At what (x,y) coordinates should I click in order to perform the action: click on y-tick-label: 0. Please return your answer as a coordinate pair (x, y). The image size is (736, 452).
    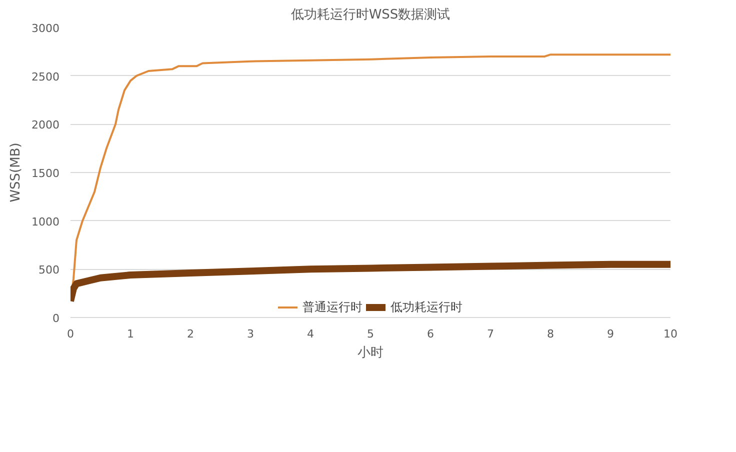
    Looking at the image, I should click on (56, 318).